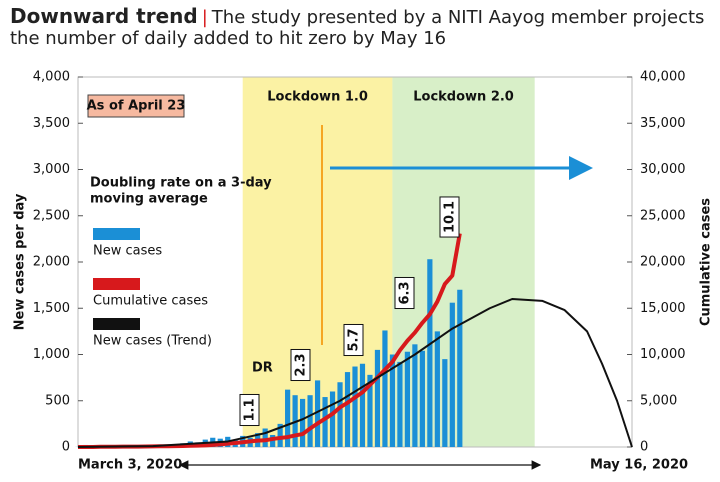 The image size is (720, 482). Describe the element at coordinates (51, 77) in the screenshot. I see `y-tick-label: 4,000` at that location.